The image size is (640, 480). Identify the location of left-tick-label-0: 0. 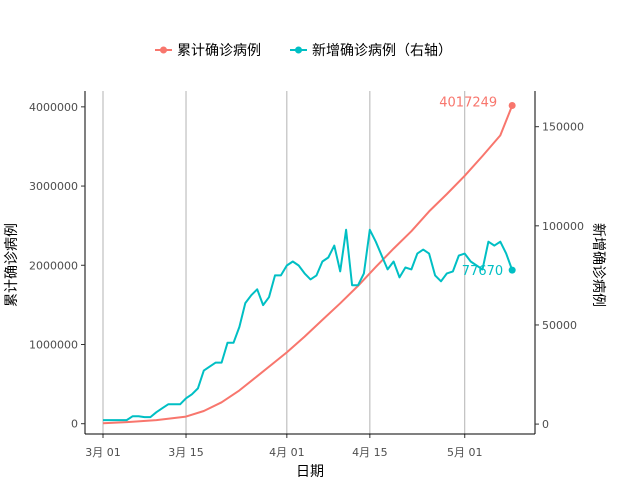
(74, 424).